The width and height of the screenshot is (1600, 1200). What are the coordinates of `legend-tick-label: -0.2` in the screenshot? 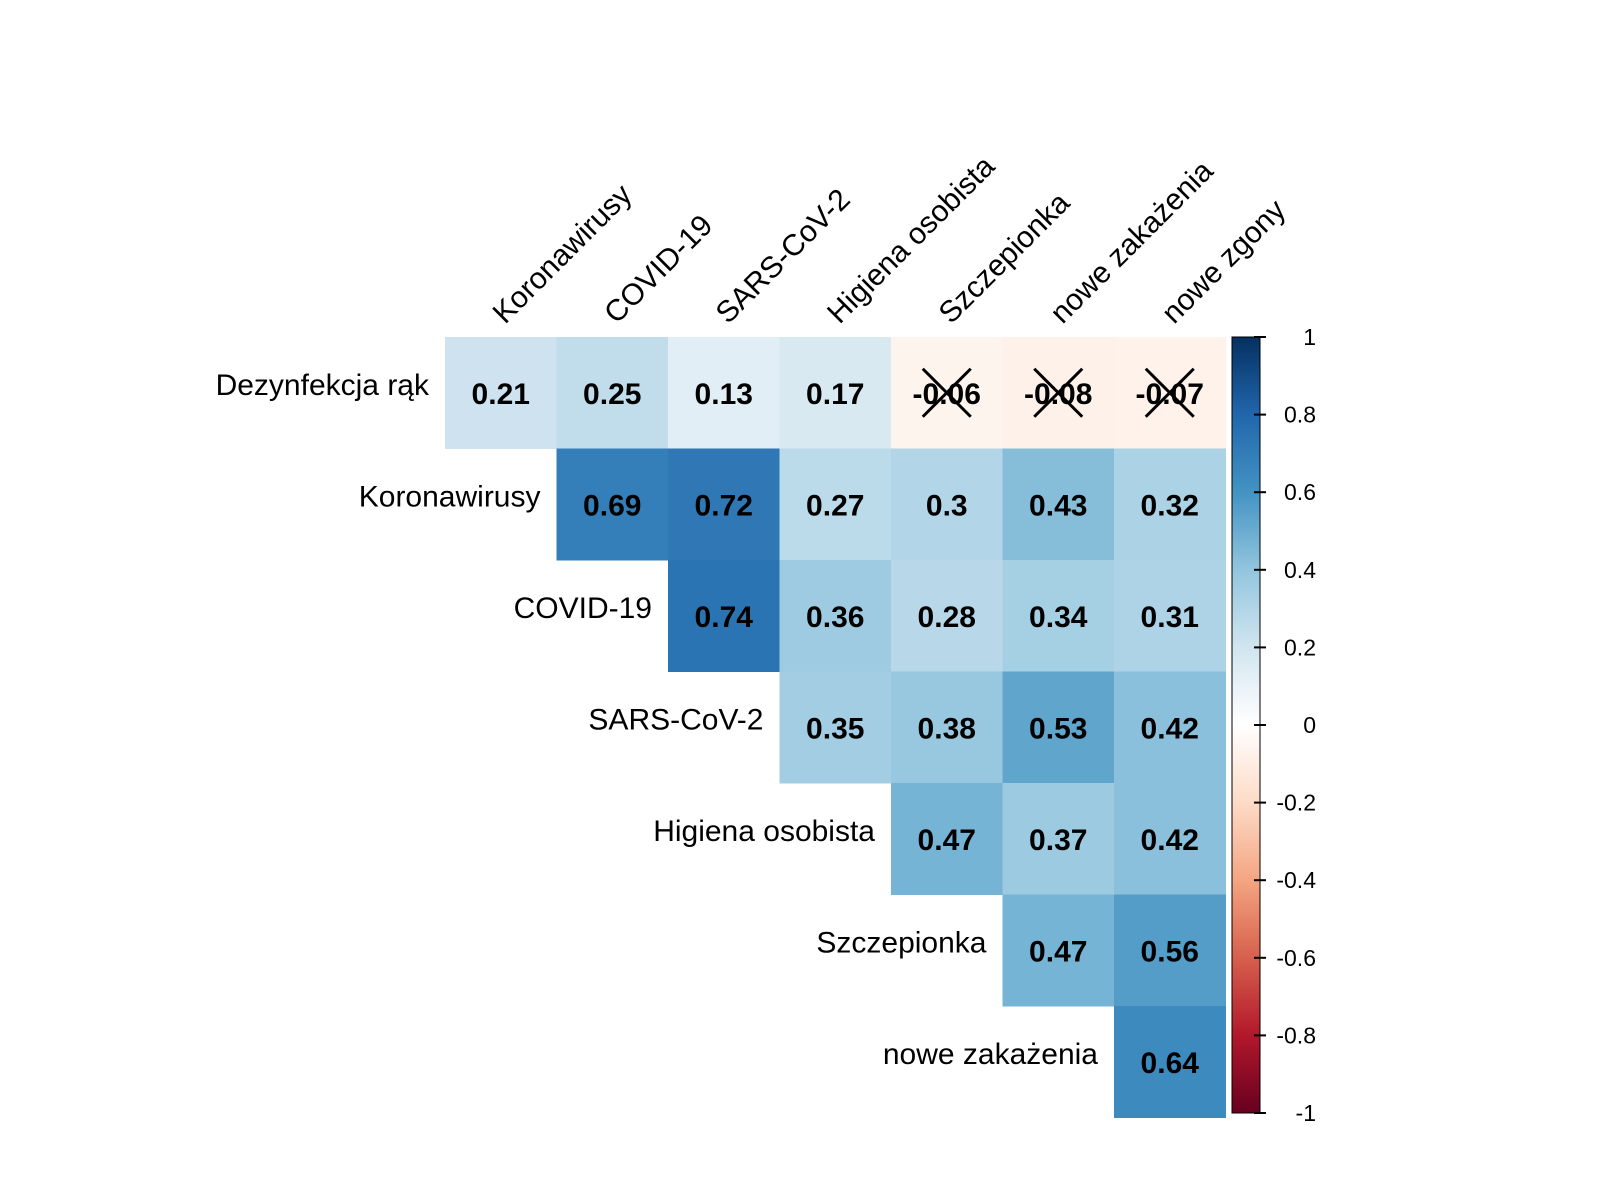 It's located at (1296, 803).